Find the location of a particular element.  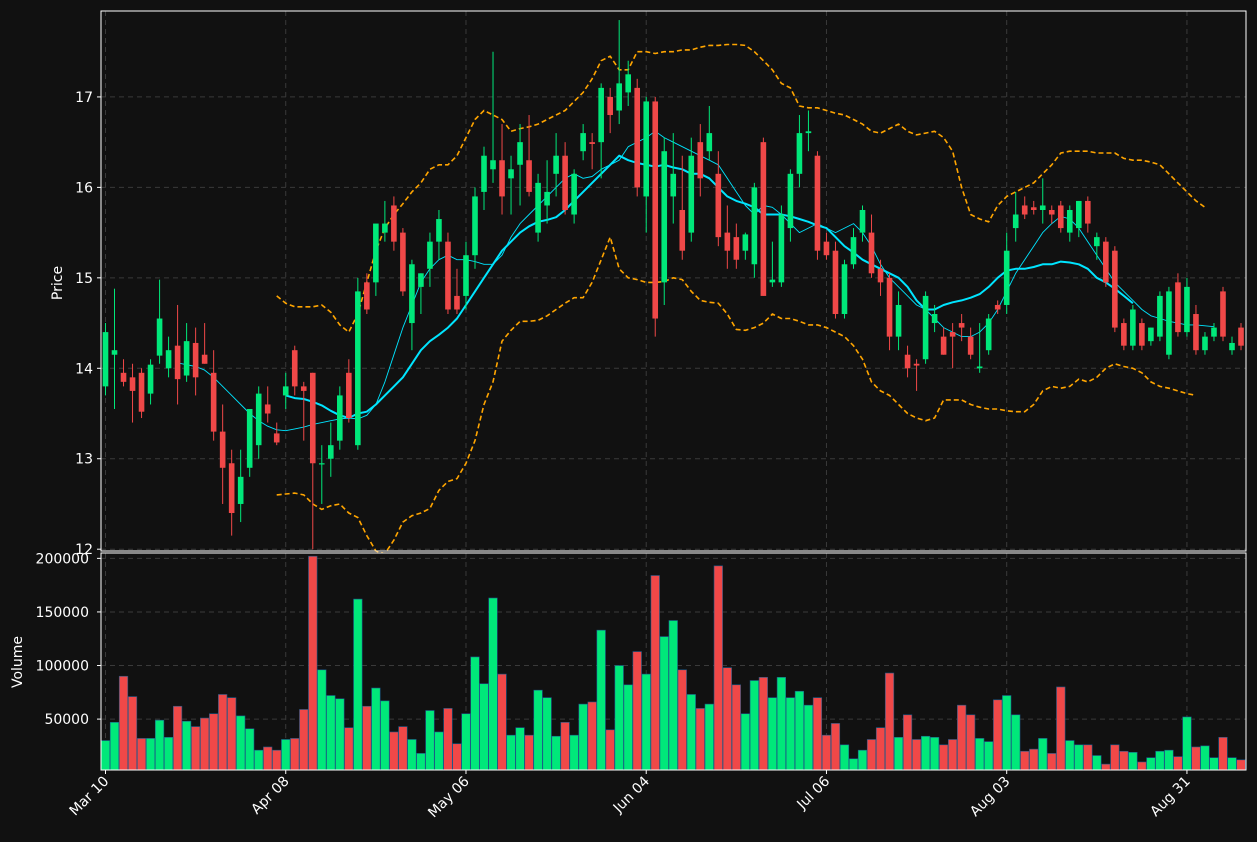

volume-y-ticks: 50000 100000 150000 200000 is located at coordinates (68, 639).